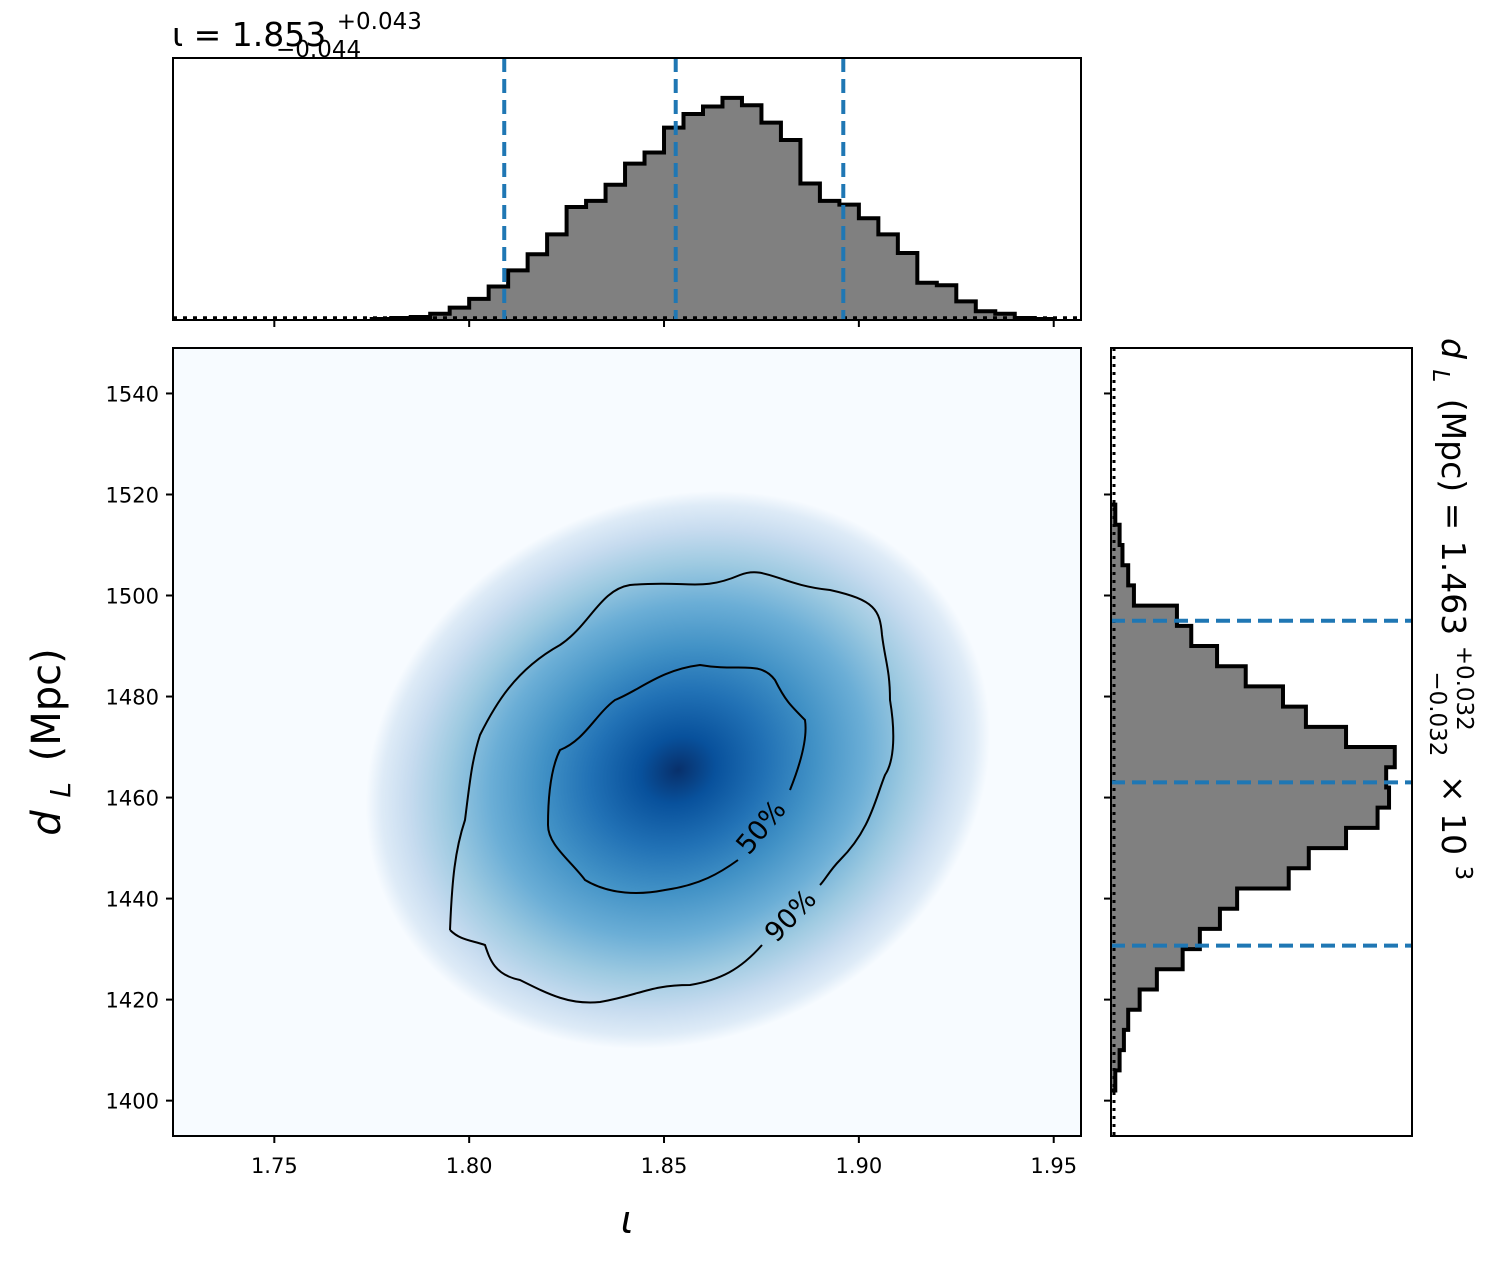 Image resolution: width=1502 pixels, height=1263 pixels. What do you see at coordinates (1464, 688) in the screenshot?
I see `title-dl-upper: +0.032` at bounding box center [1464, 688].